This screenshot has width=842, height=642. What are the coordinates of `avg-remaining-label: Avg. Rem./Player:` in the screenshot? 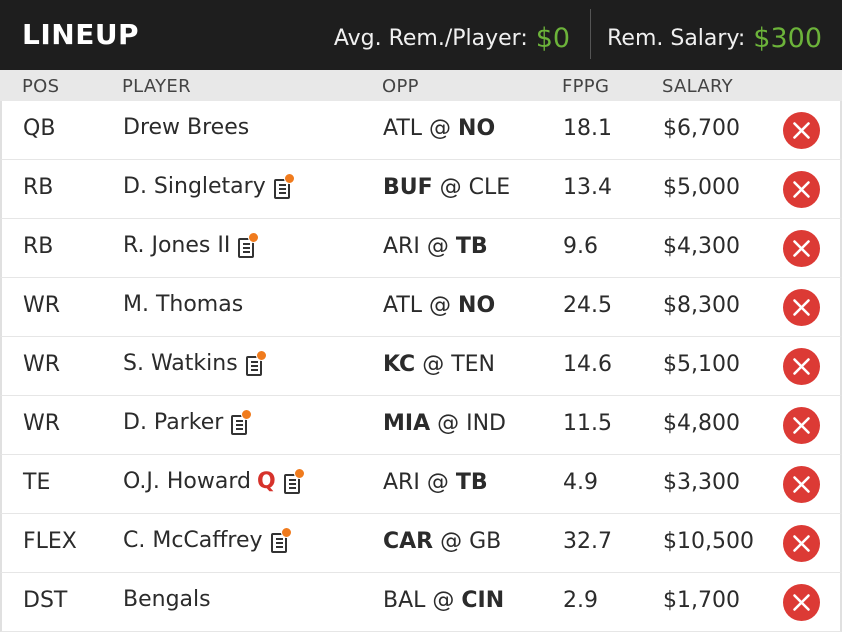 It's located at (430, 38).